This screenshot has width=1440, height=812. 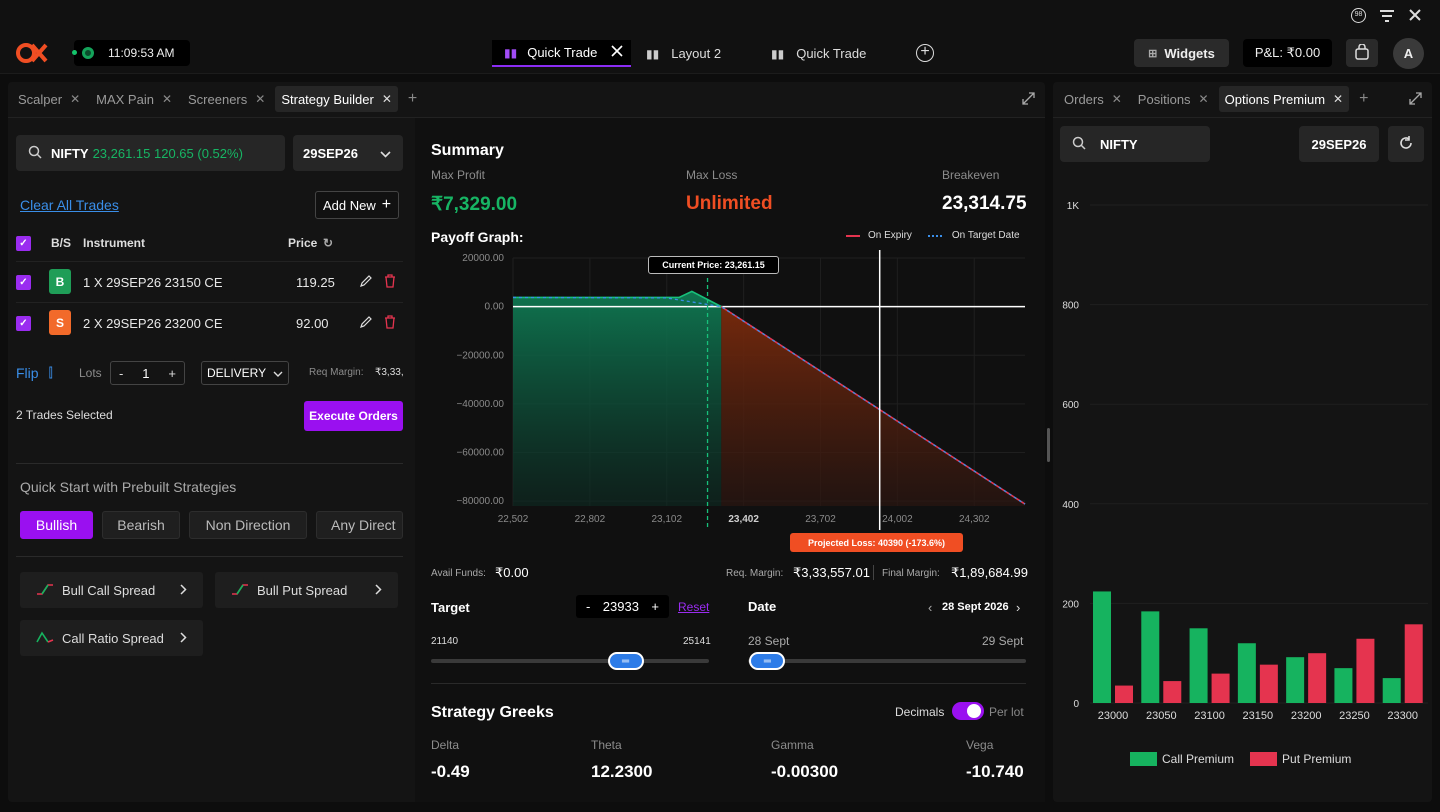 I want to click on legend-target-swatch, so click(x=934, y=235).